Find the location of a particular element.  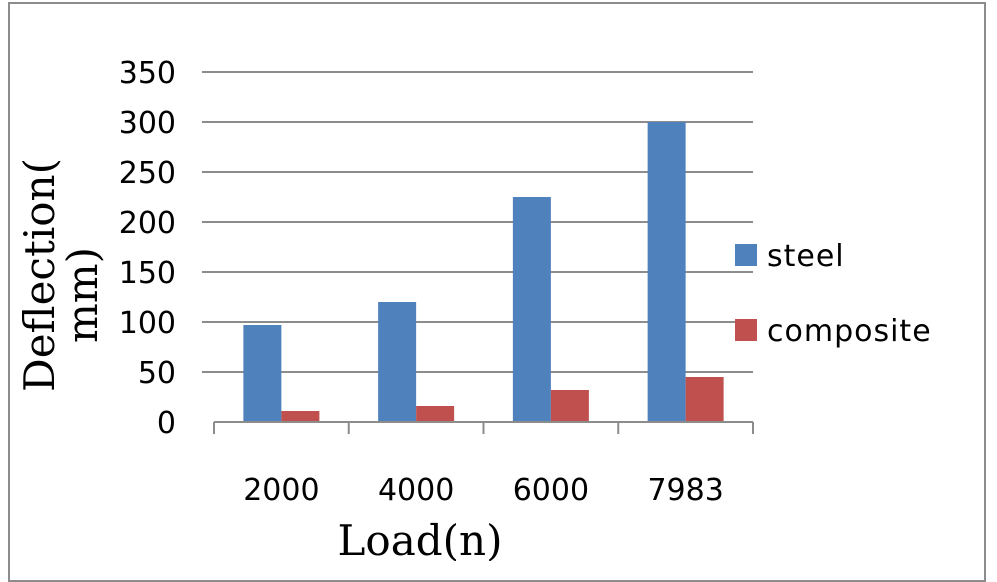

y-axis-ticks: 0 50 100 150 200 250 300 350 is located at coordinates (147, 248).